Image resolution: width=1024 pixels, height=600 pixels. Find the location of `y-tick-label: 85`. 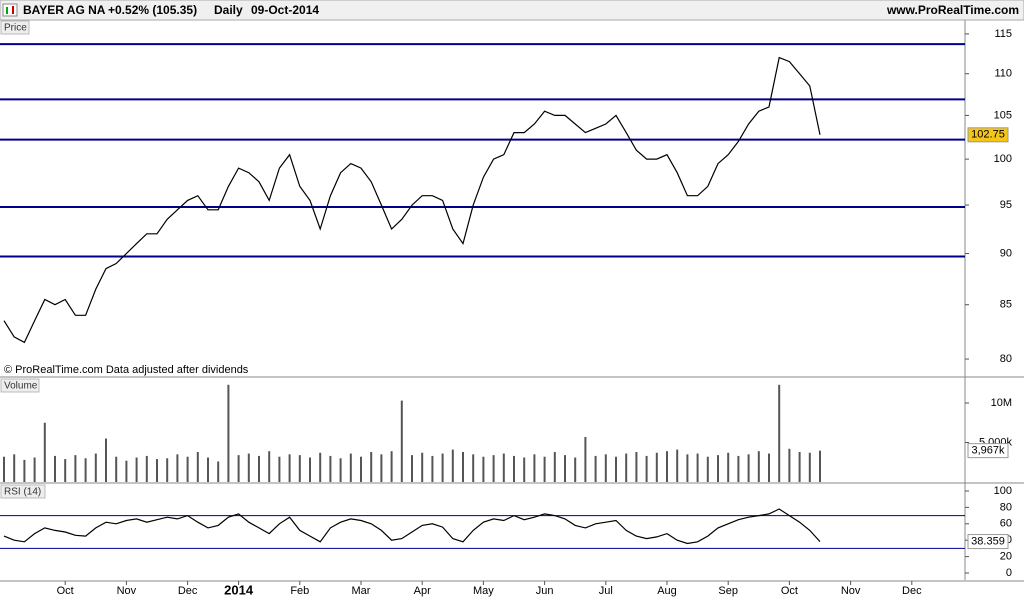

y-tick-label: 85 is located at coordinates (1006, 305).